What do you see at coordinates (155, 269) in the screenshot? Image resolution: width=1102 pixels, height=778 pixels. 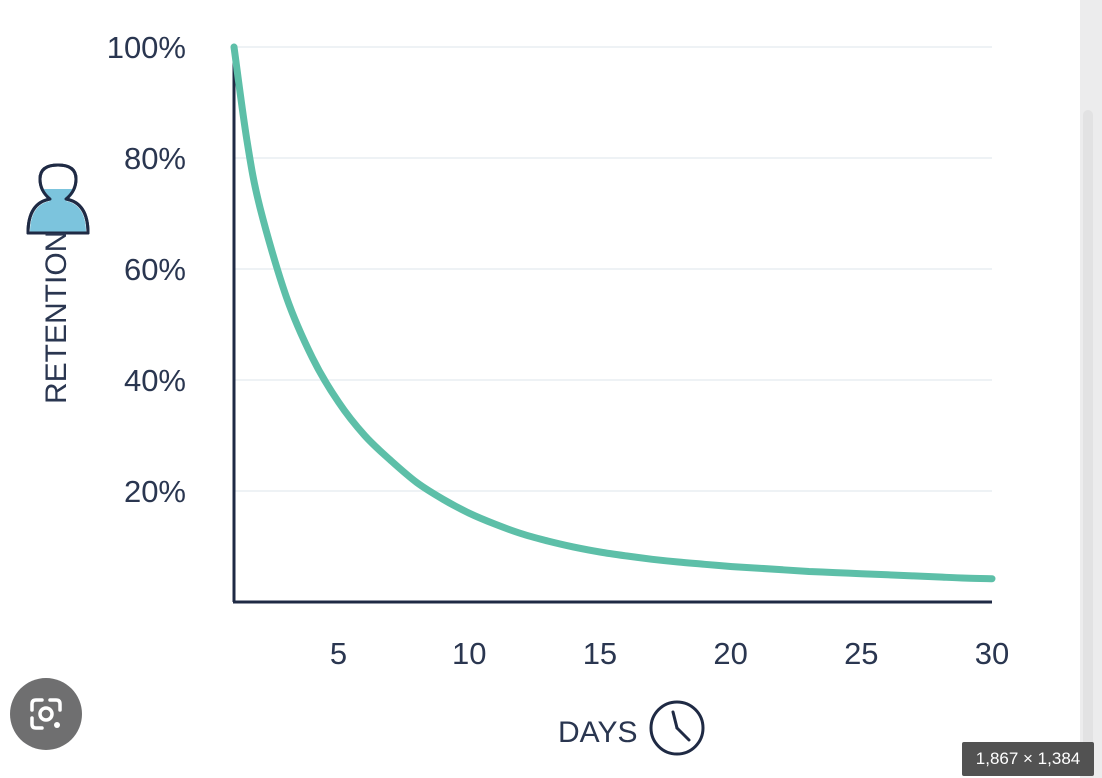 I see `y-tick-label: 60%` at bounding box center [155, 269].